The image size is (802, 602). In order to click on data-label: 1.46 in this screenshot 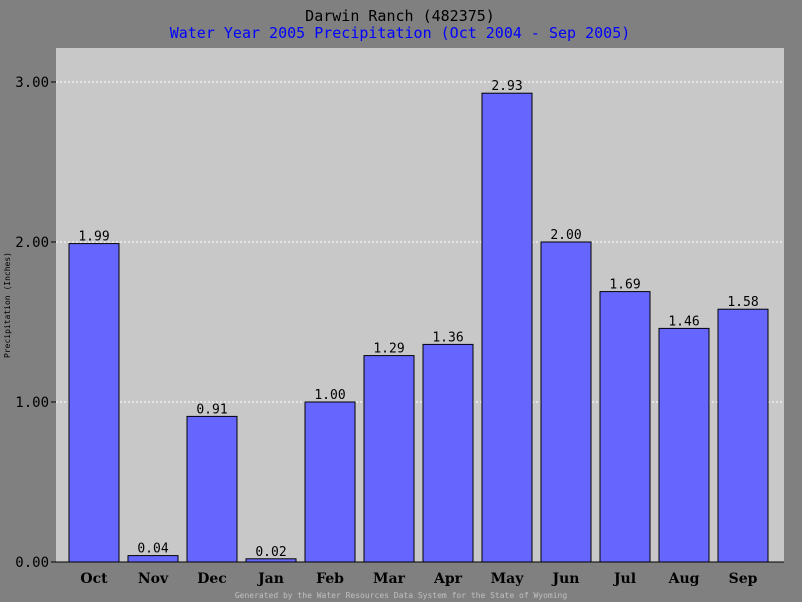, I will do `click(683, 321)`.